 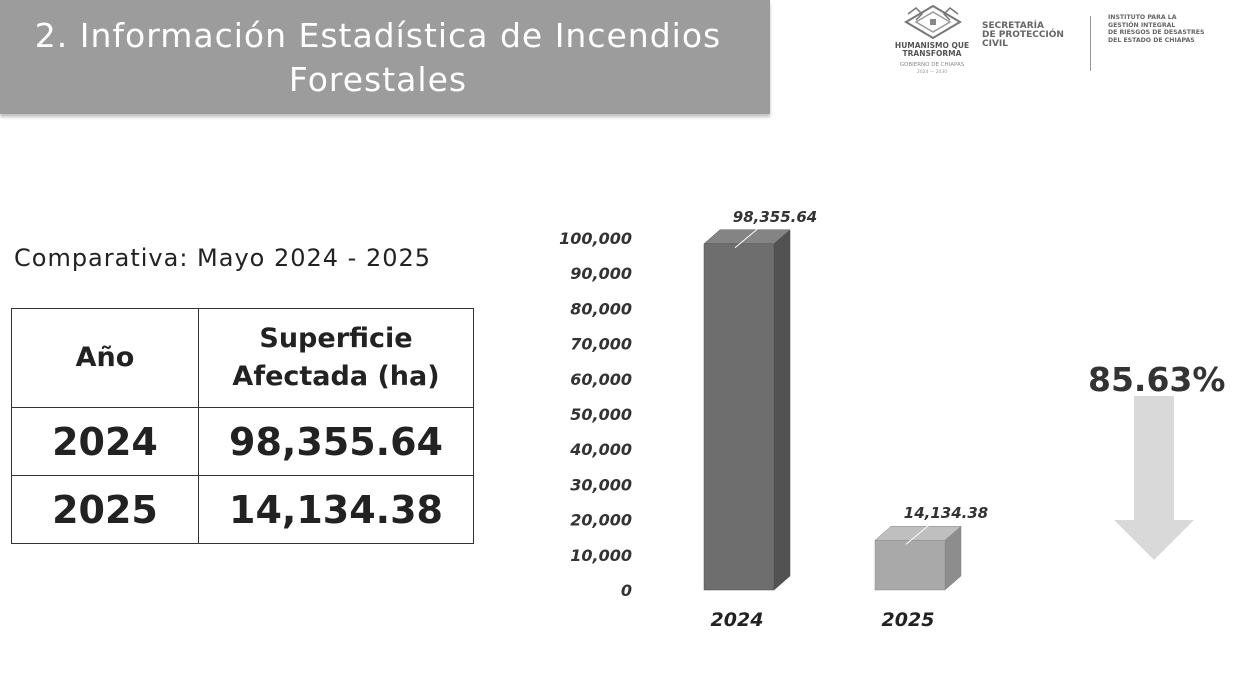 What do you see at coordinates (600, 449) in the screenshot?
I see `y-tick-label: 40,000` at bounding box center [600, 449].